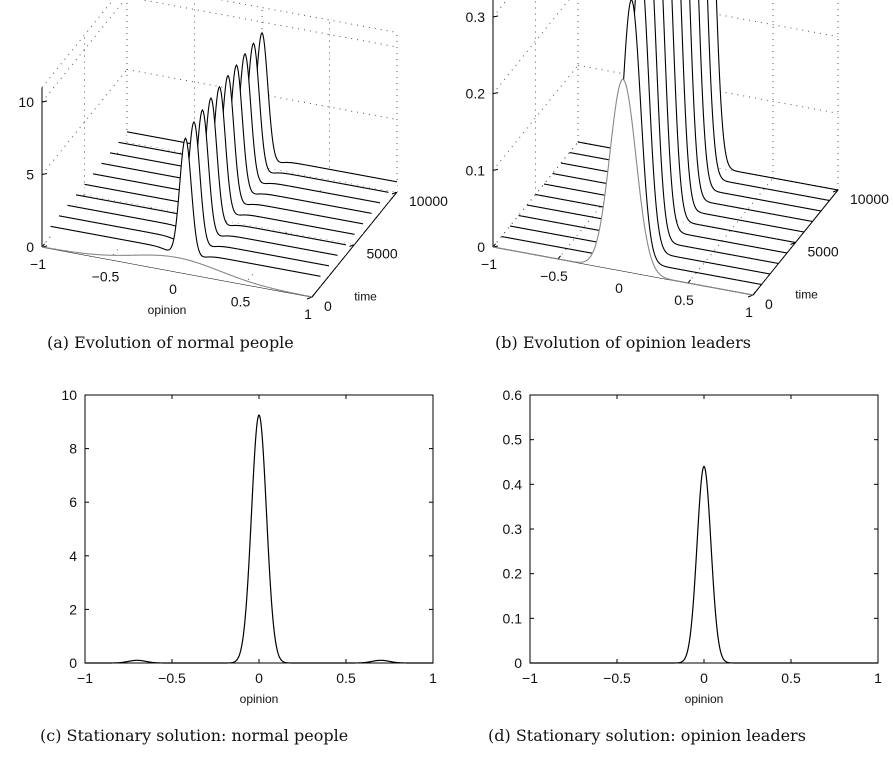 This screenshot has width=893, height=758. I want to click on z-tick-label: 10, so click(26, 102).